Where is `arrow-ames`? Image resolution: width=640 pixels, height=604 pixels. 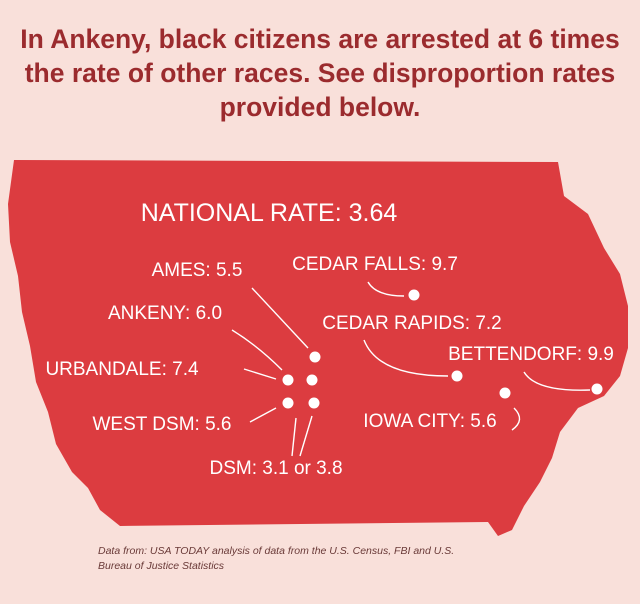
arrow-ames is located at coordinates (280, 318).